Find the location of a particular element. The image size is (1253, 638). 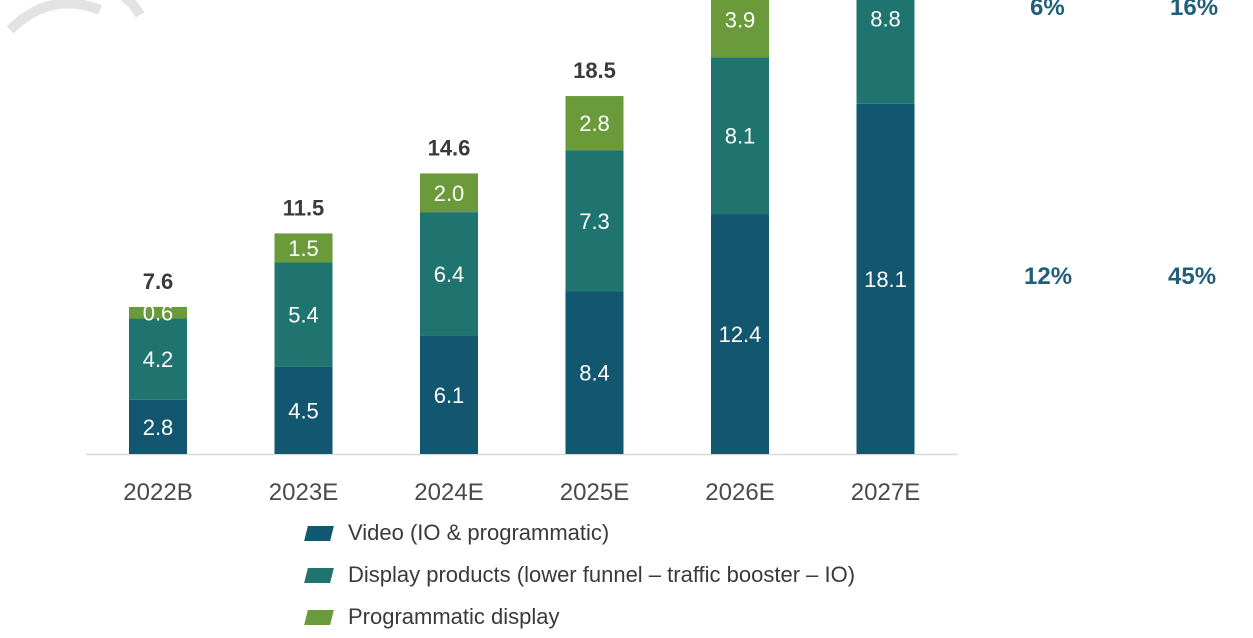

segment-label-2023E-1: 5.4 is located at coordinates (303, 315).